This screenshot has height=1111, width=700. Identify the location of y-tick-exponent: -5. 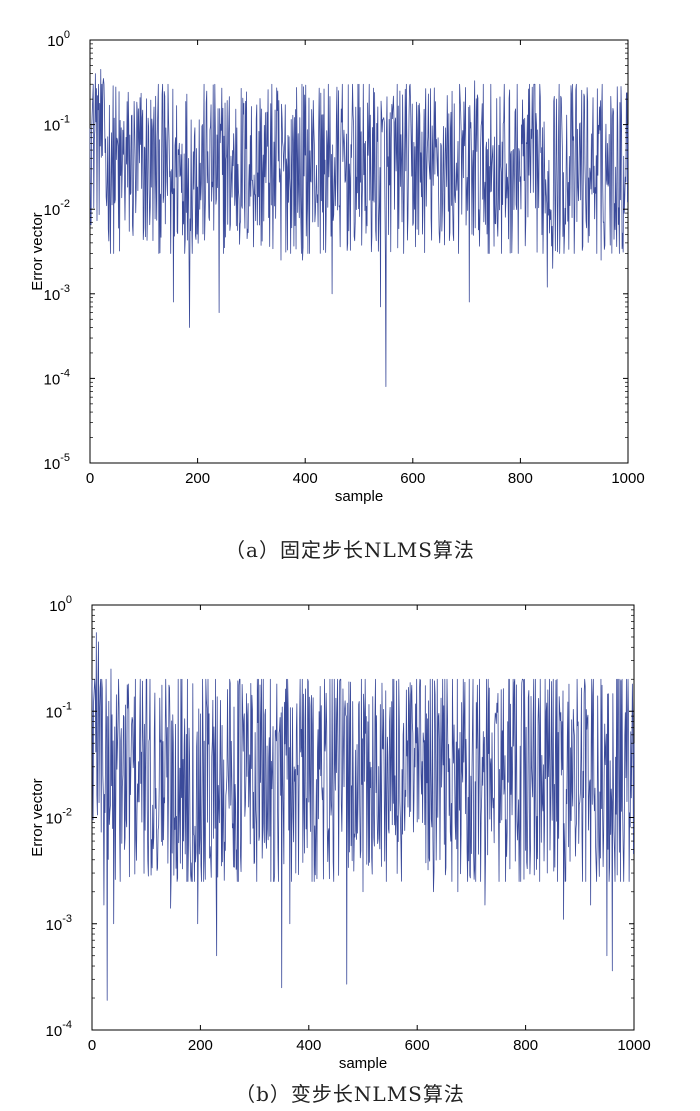
(65, 458).